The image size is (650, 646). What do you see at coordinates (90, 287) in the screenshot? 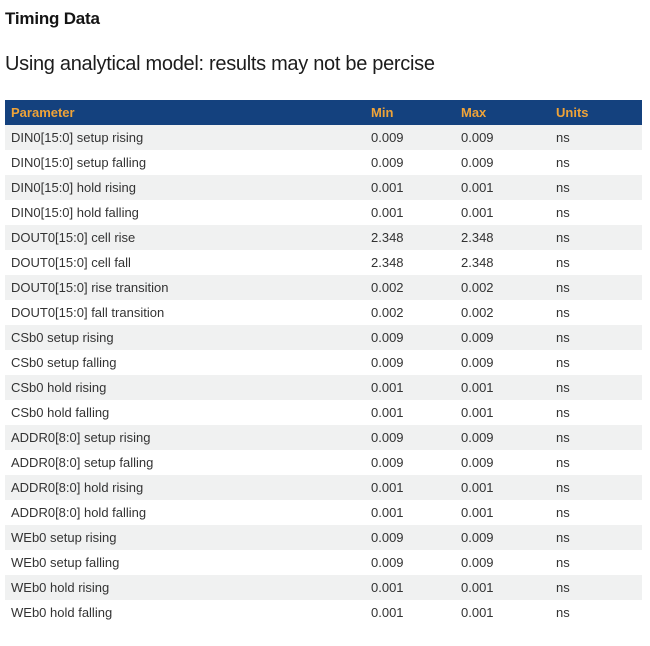
I see `parameter-cell: DOUT0[15:0] rise transition` at bounding box center [90, 287].